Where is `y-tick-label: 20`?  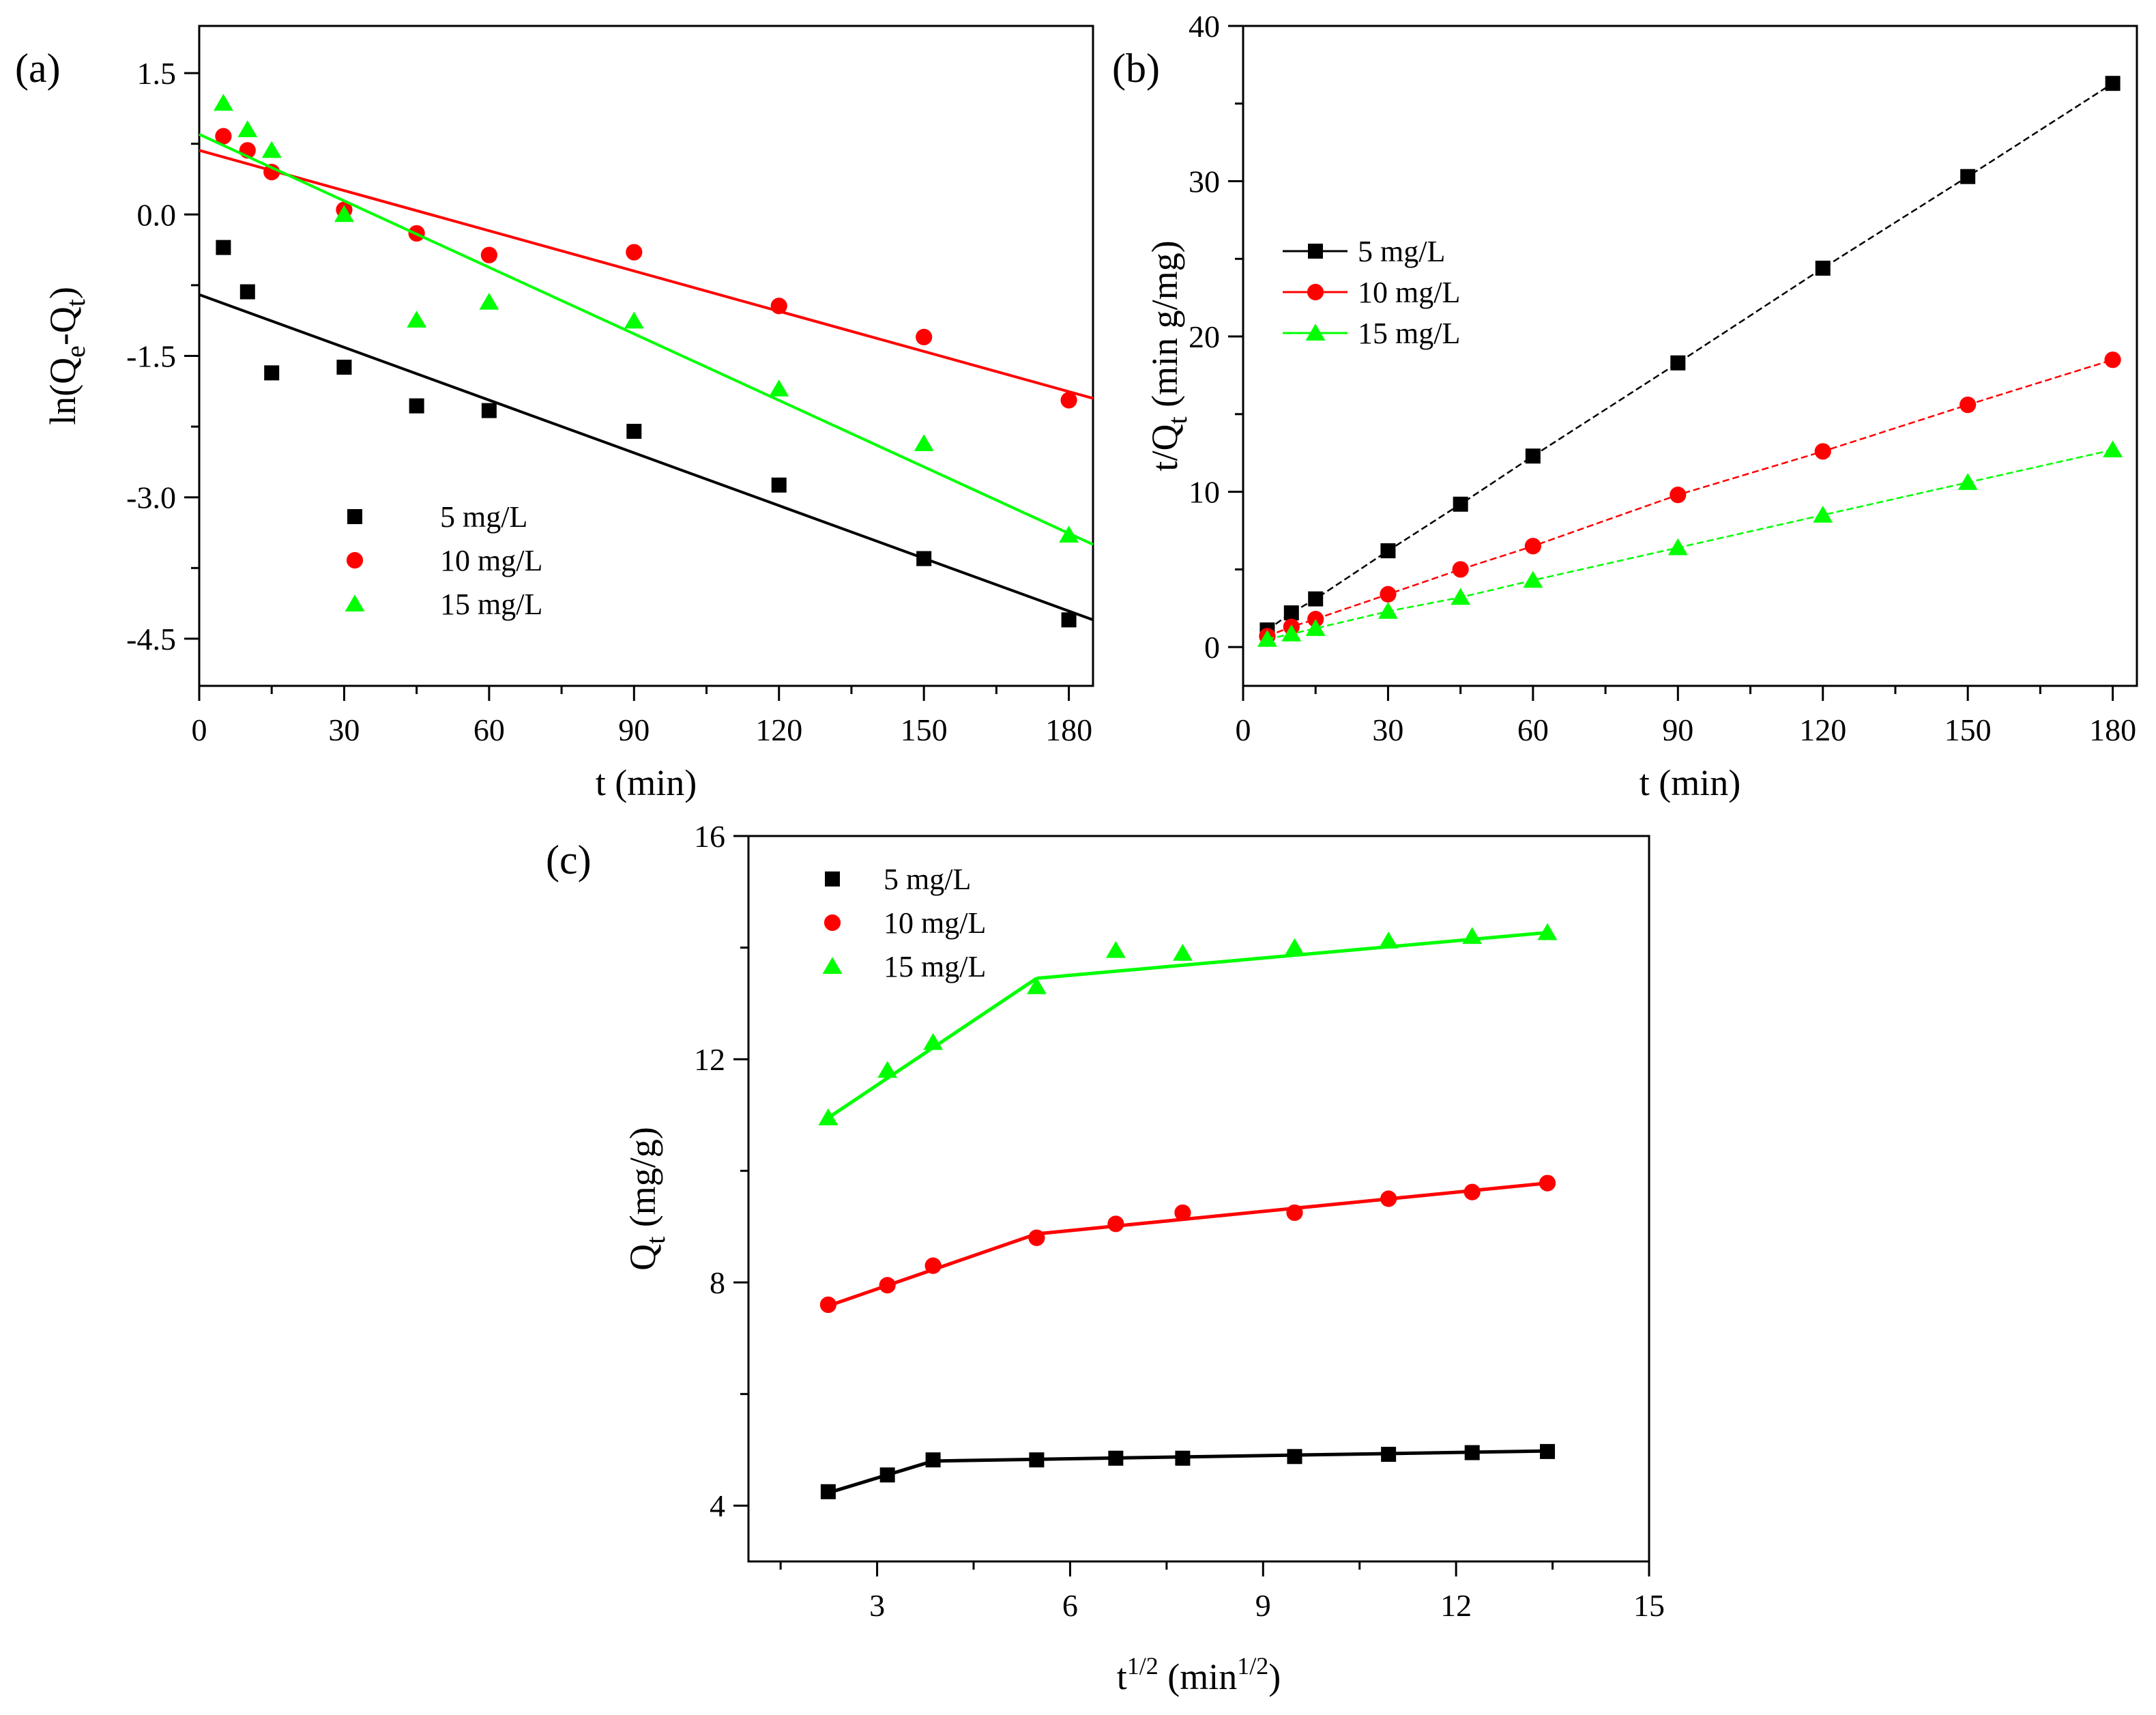
y-tick-label: 20 is located at coordinates (1204, 336).